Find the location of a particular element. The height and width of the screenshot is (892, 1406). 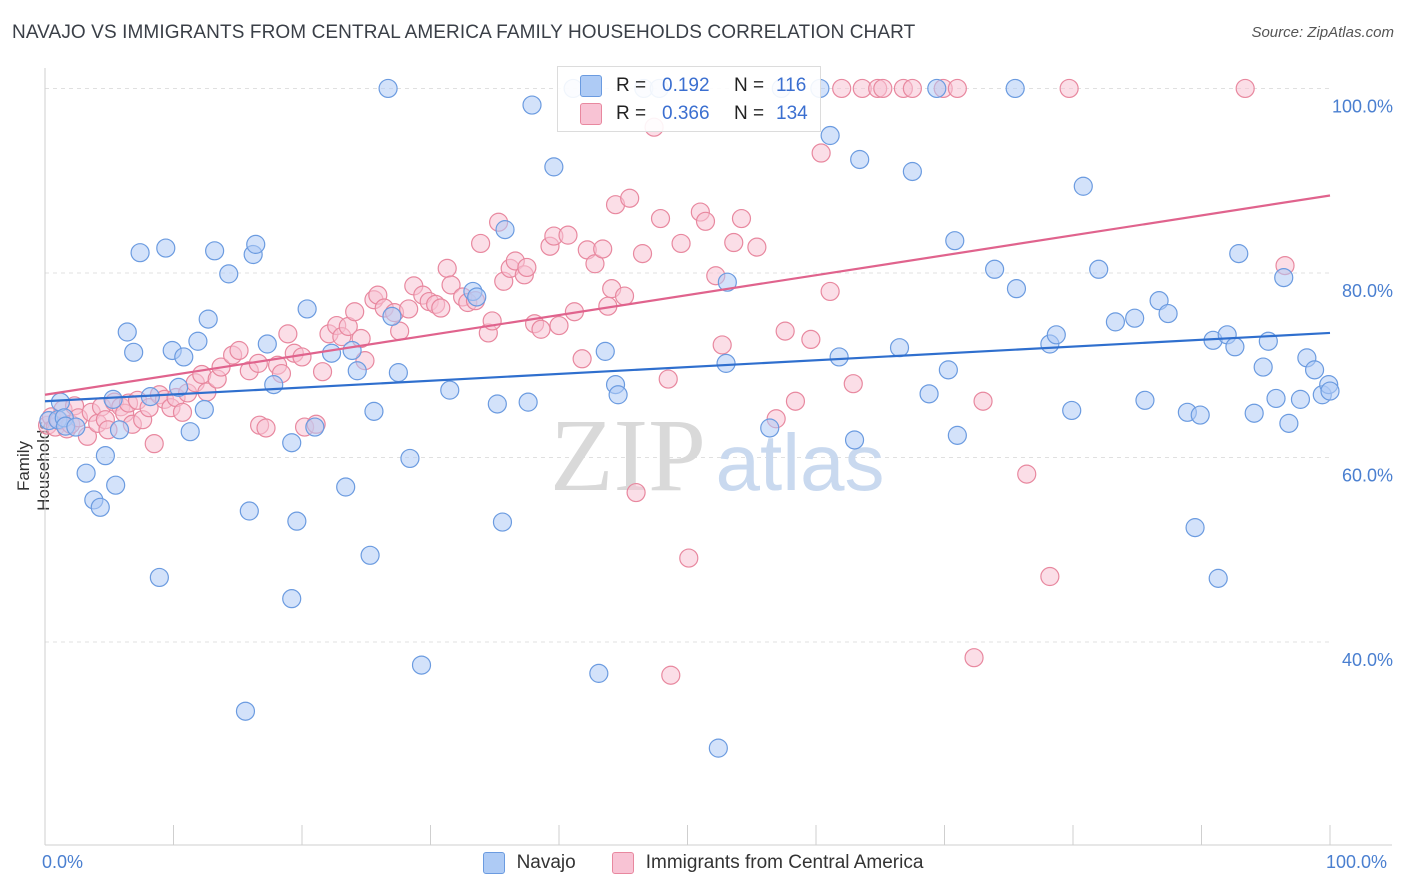

legend-label-central-america: Immigrants from Central America is located at coordinates (784, 862).